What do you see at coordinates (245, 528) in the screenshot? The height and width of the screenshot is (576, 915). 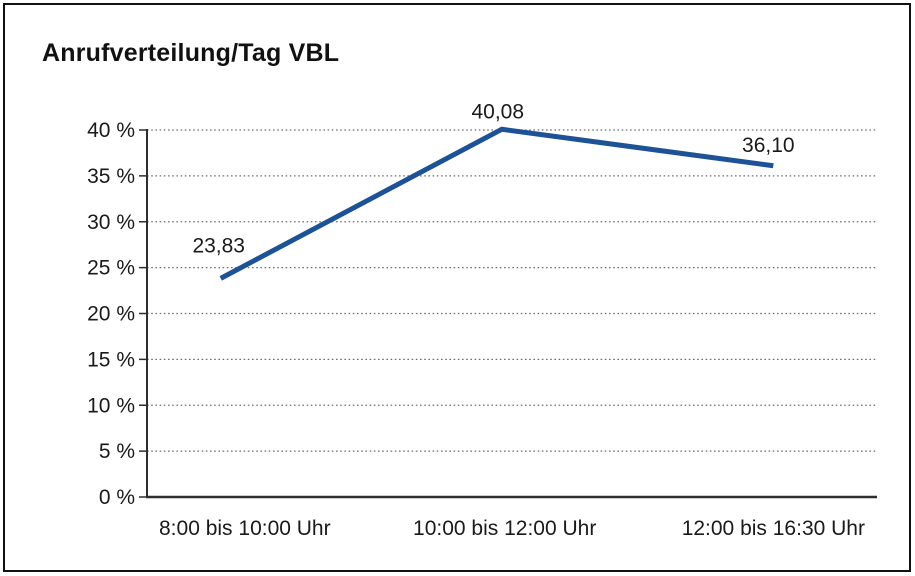 I see `x-axis-label: 8:00 bis 10:00 Uhr` at bounding box center [245, 528].